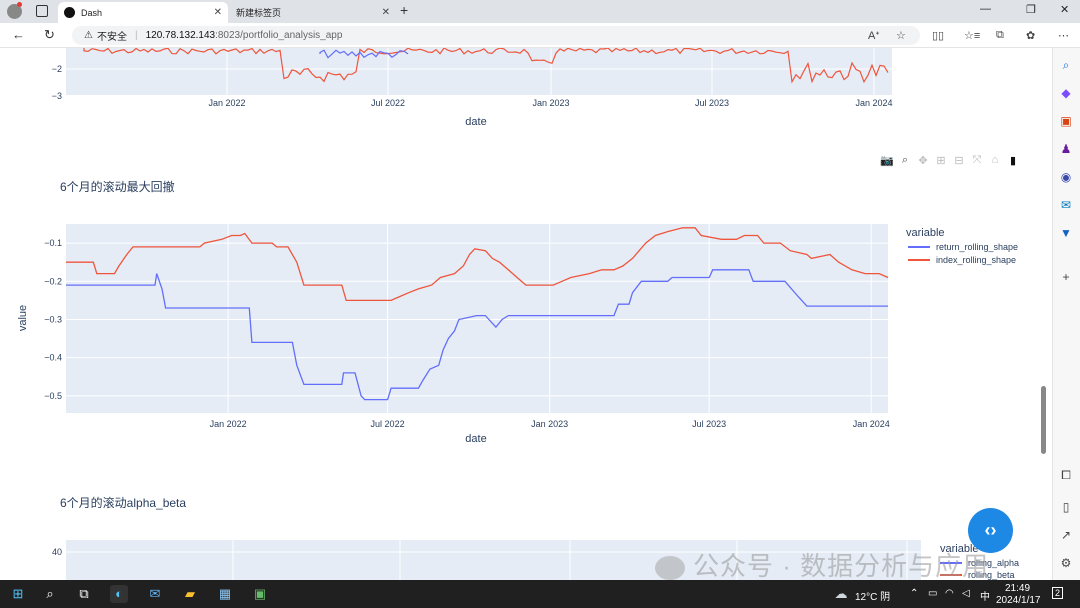 This screenshot has height=608, width=1080. What do you see at coordinates (933, 593) in the screenshot?
I see `network-icon: ▭` at bounding box center [933, 593].